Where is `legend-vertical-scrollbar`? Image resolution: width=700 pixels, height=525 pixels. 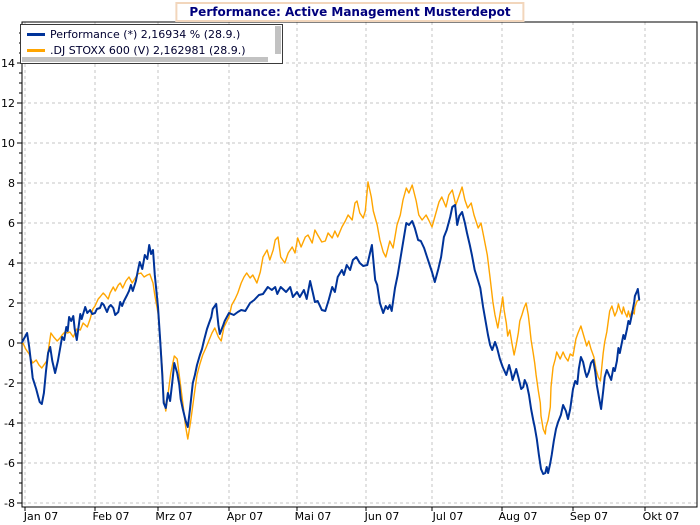
legend-vertical-scrollbar is located at coordinates (278, 40).